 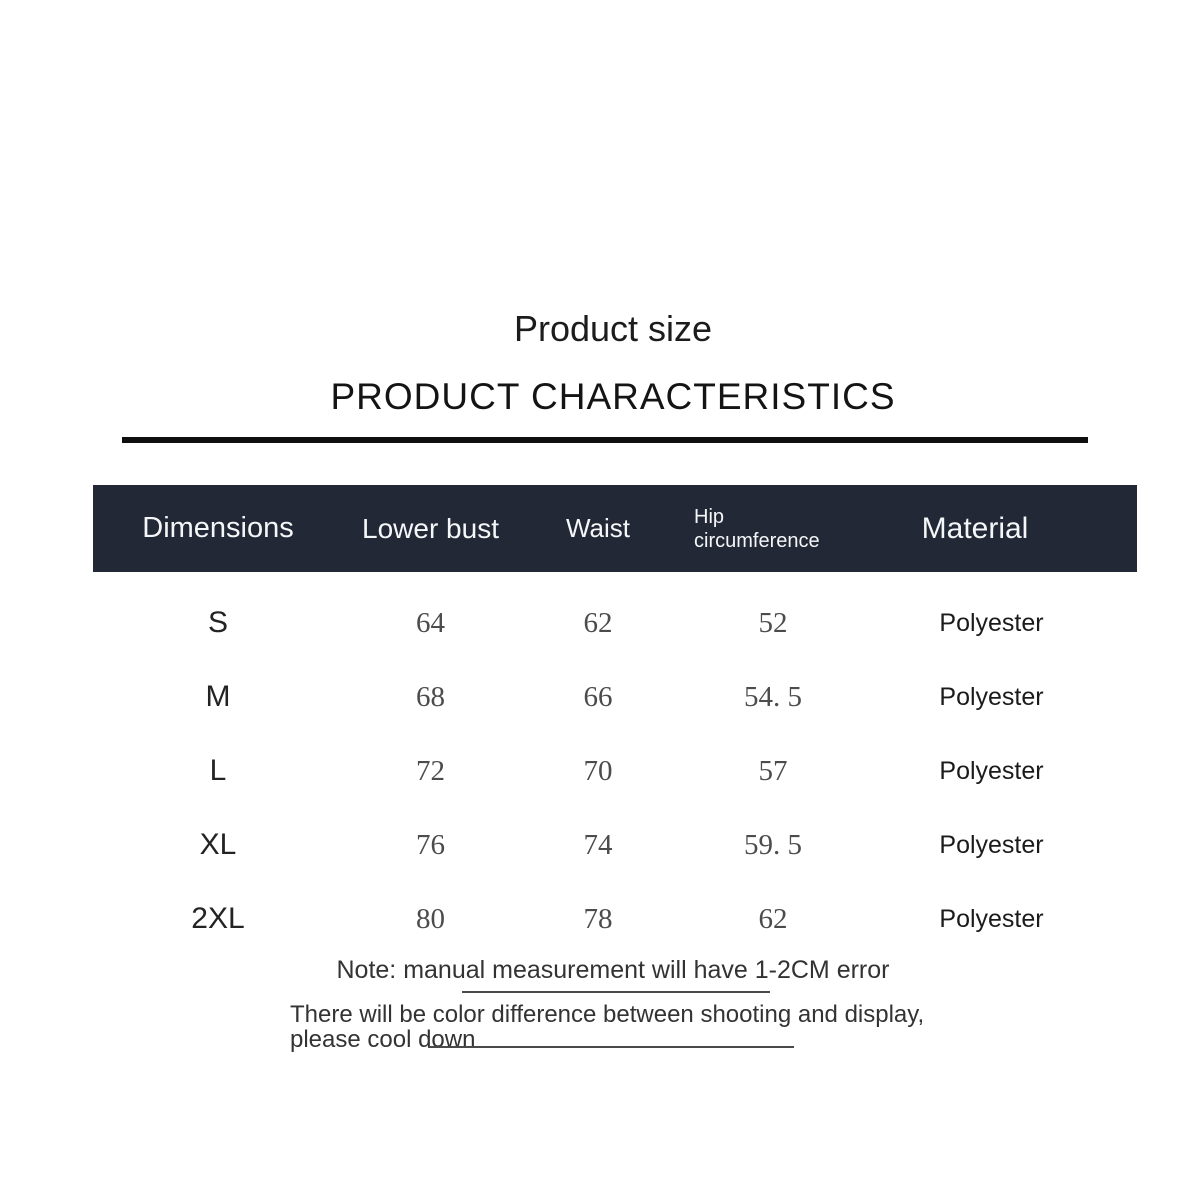 What do you see at coordinates (773, 770) in the screenshot?
I see `hip-cell: 57` at bounding box center [773, 770].